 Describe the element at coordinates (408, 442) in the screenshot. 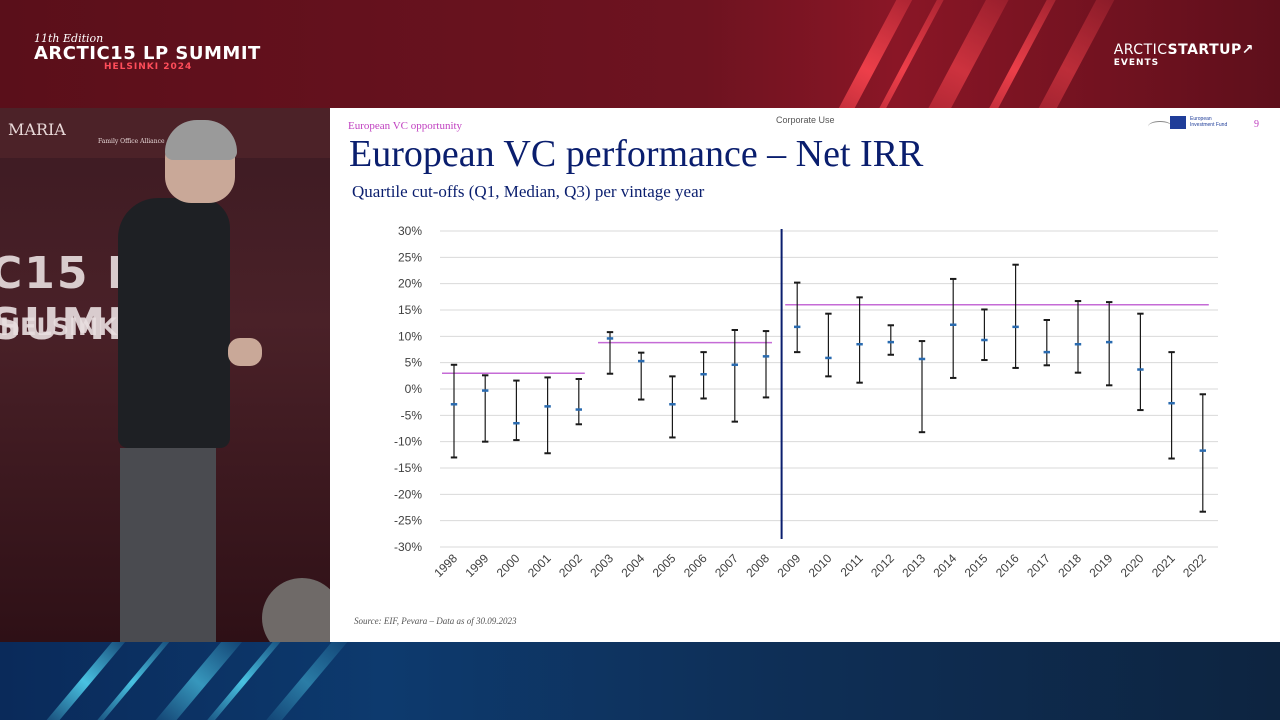

I see `y-tick-label: -10%` at that location.